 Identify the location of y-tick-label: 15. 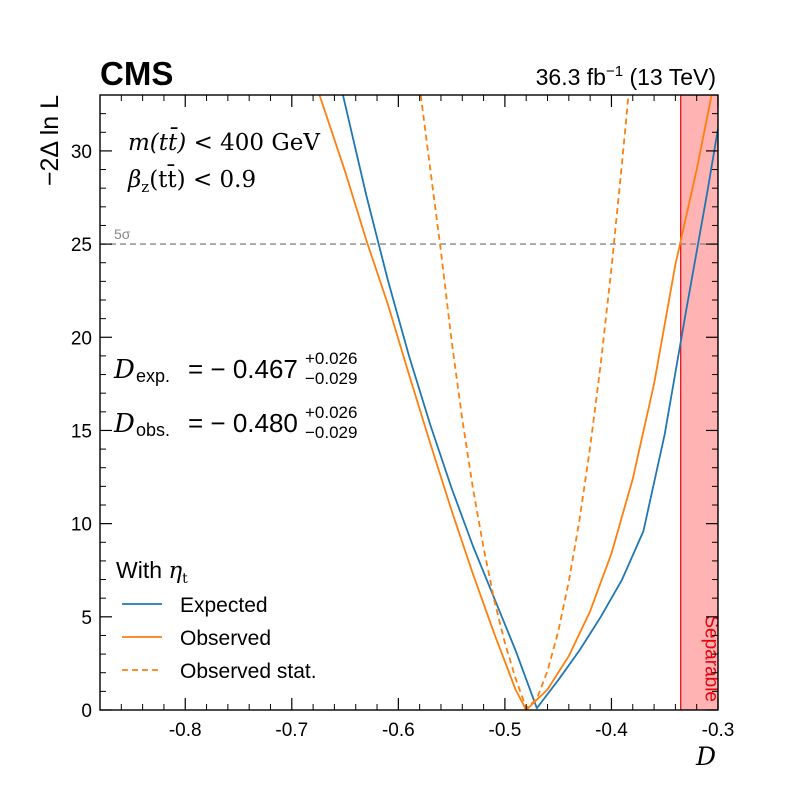
(81, 431).